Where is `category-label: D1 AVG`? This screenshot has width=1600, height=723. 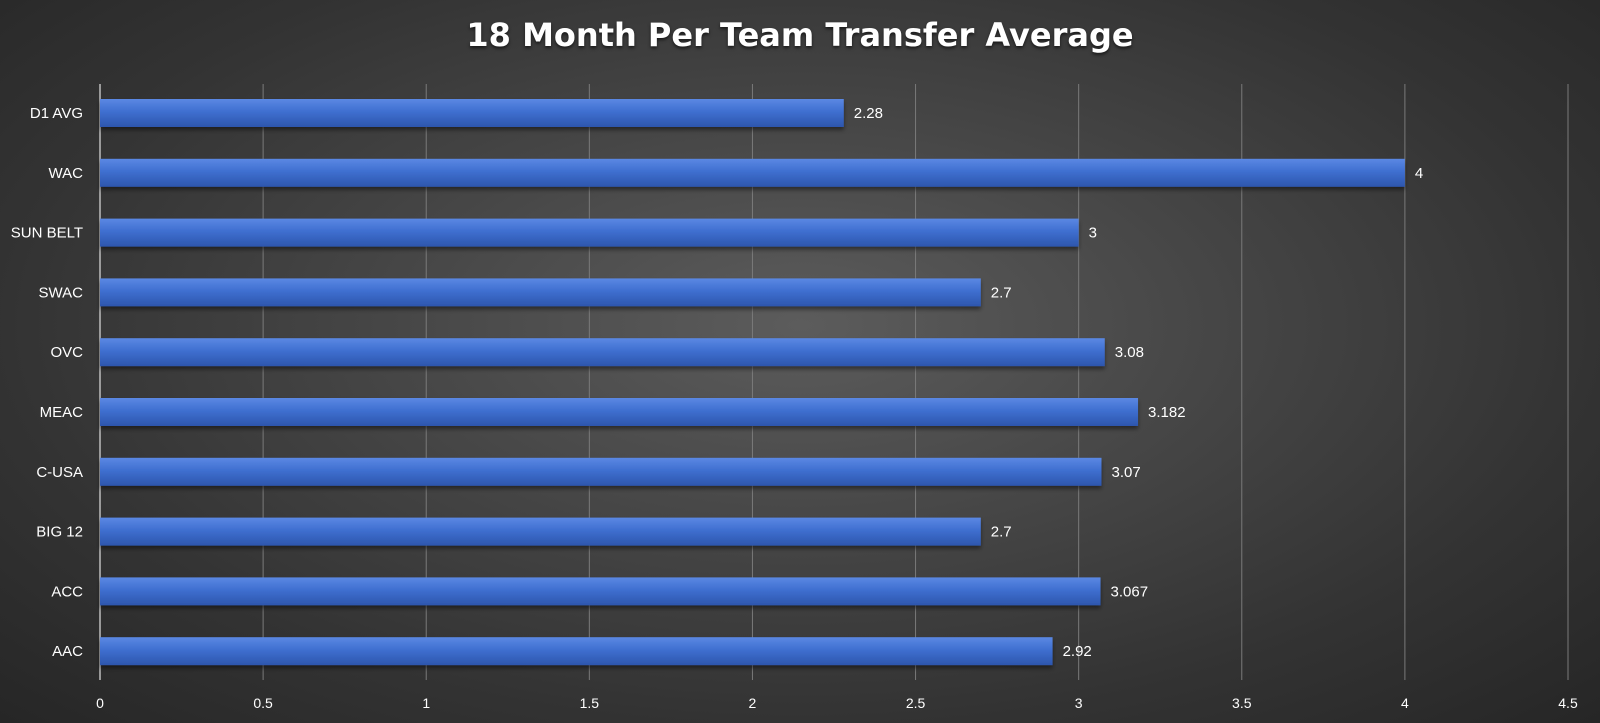
category-label: D1 AVG is located at coordinates (56, 113).